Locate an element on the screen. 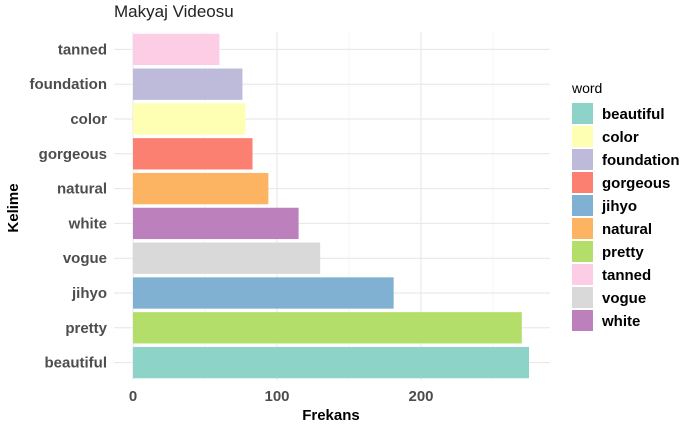 This screenshot has width=698, height=430. y-tick-label-color: color is located at coordinates (88, 119).